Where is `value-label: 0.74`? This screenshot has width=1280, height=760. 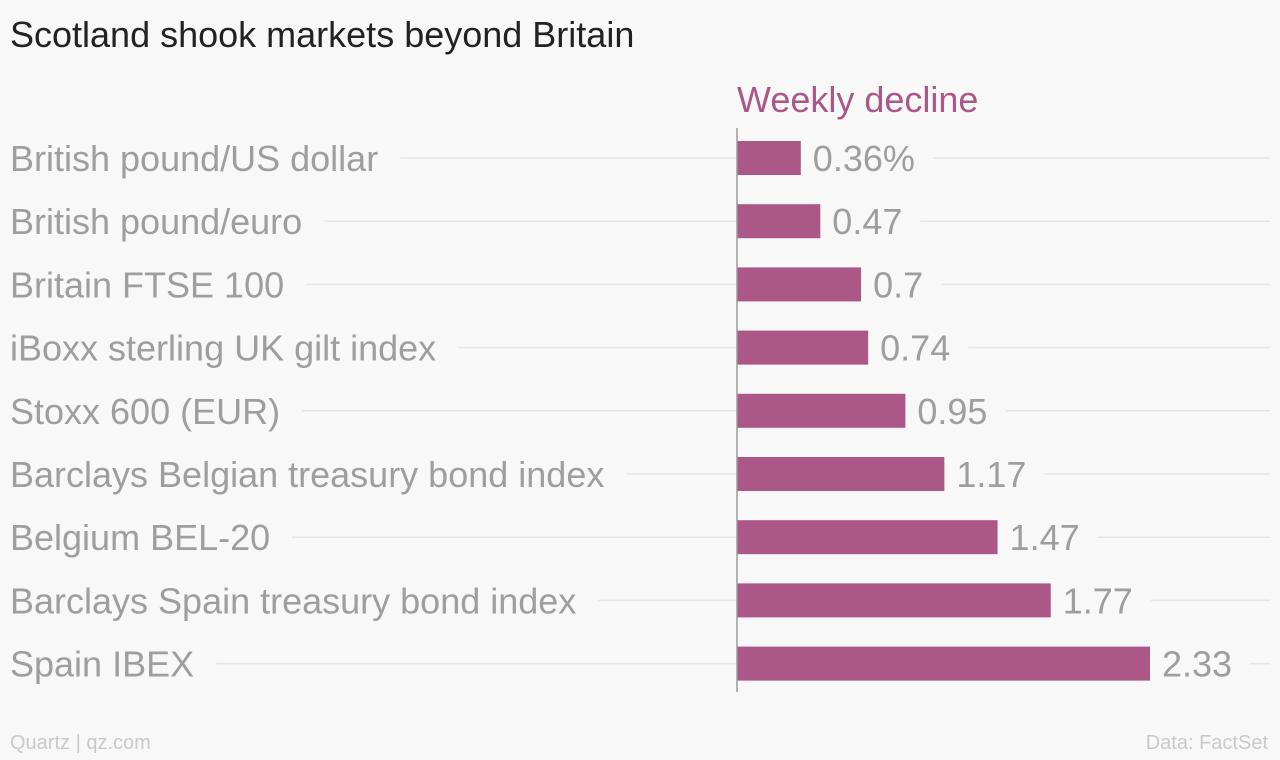 value-label: 0.74 is located at coordinates (915, 348).